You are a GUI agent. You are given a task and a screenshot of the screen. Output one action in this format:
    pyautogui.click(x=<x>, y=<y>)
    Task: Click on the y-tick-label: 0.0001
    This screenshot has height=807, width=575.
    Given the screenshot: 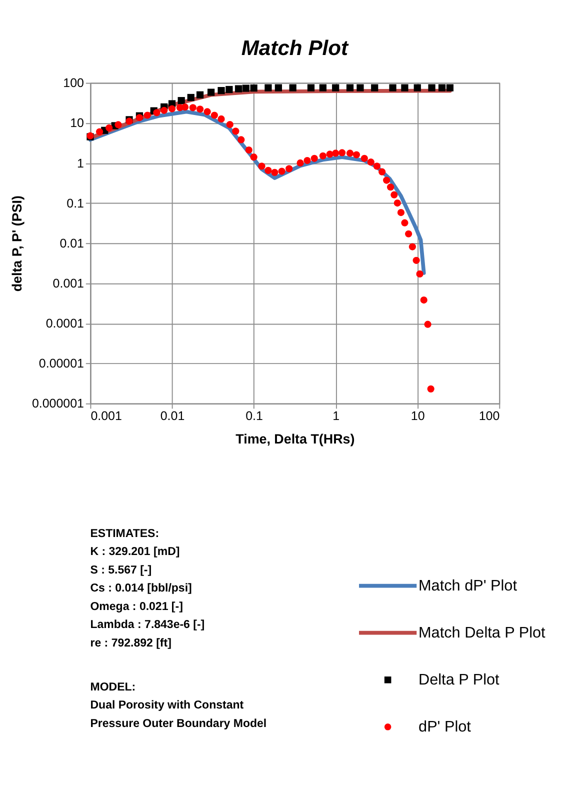 What is the action you would take?
    pyautogui.click(x=65, y=323)
    